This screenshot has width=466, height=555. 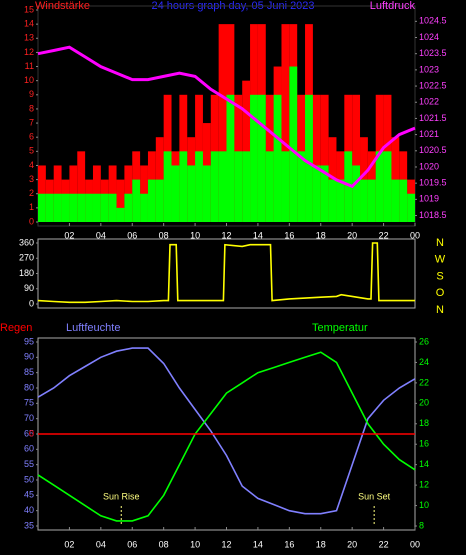 I want to click on y2-tick-label: 1019, so click(x=429, y=199).